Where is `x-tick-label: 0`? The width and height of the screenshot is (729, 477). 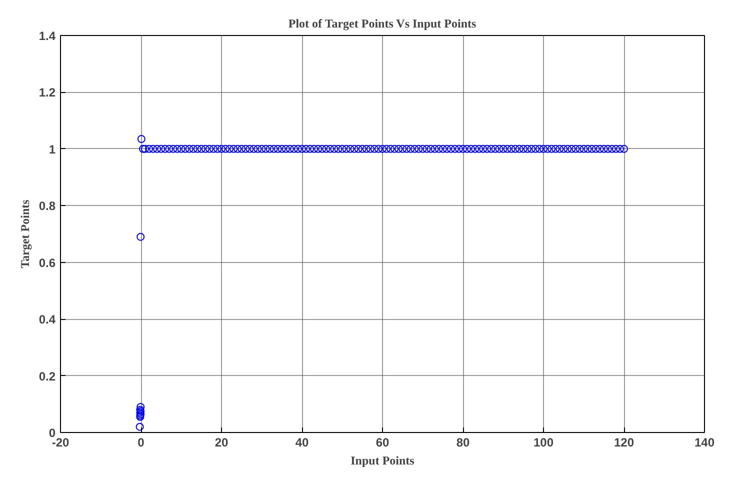
x-tick-label: 0 is located at coordinates (141, 443).